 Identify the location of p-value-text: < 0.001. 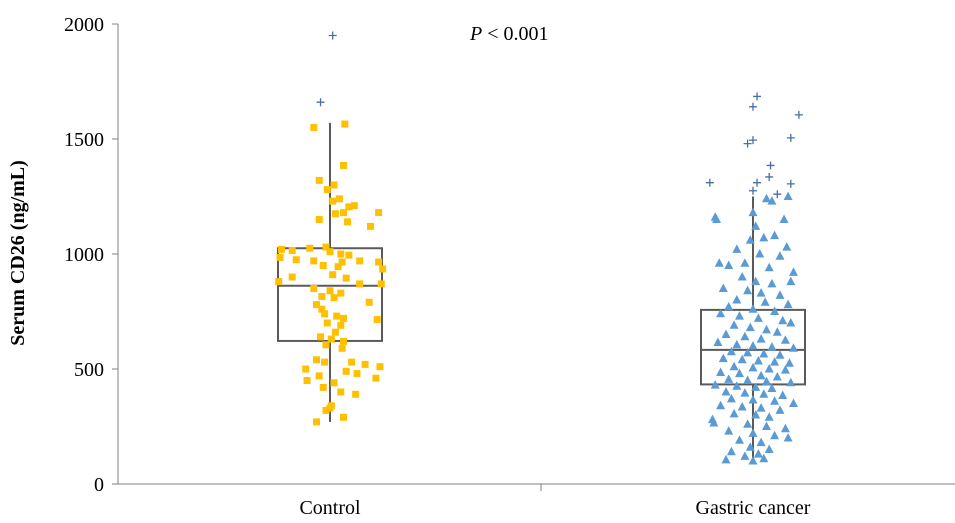
(515, 34).